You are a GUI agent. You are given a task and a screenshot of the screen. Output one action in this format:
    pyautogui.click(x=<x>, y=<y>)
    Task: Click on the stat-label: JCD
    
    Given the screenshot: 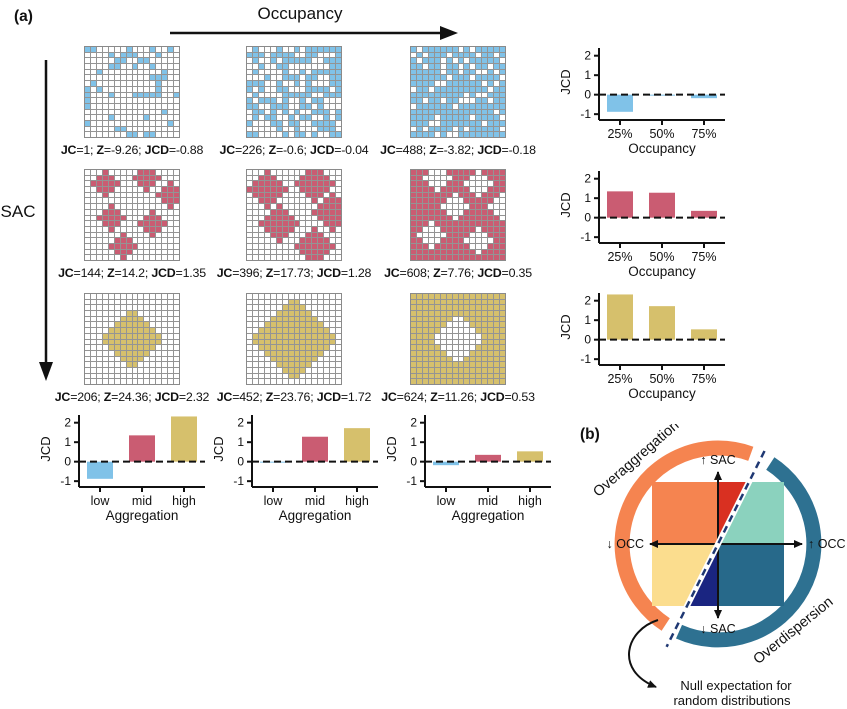 What is the action you would take?
    pyautogui.click(x=328, y=273)
    